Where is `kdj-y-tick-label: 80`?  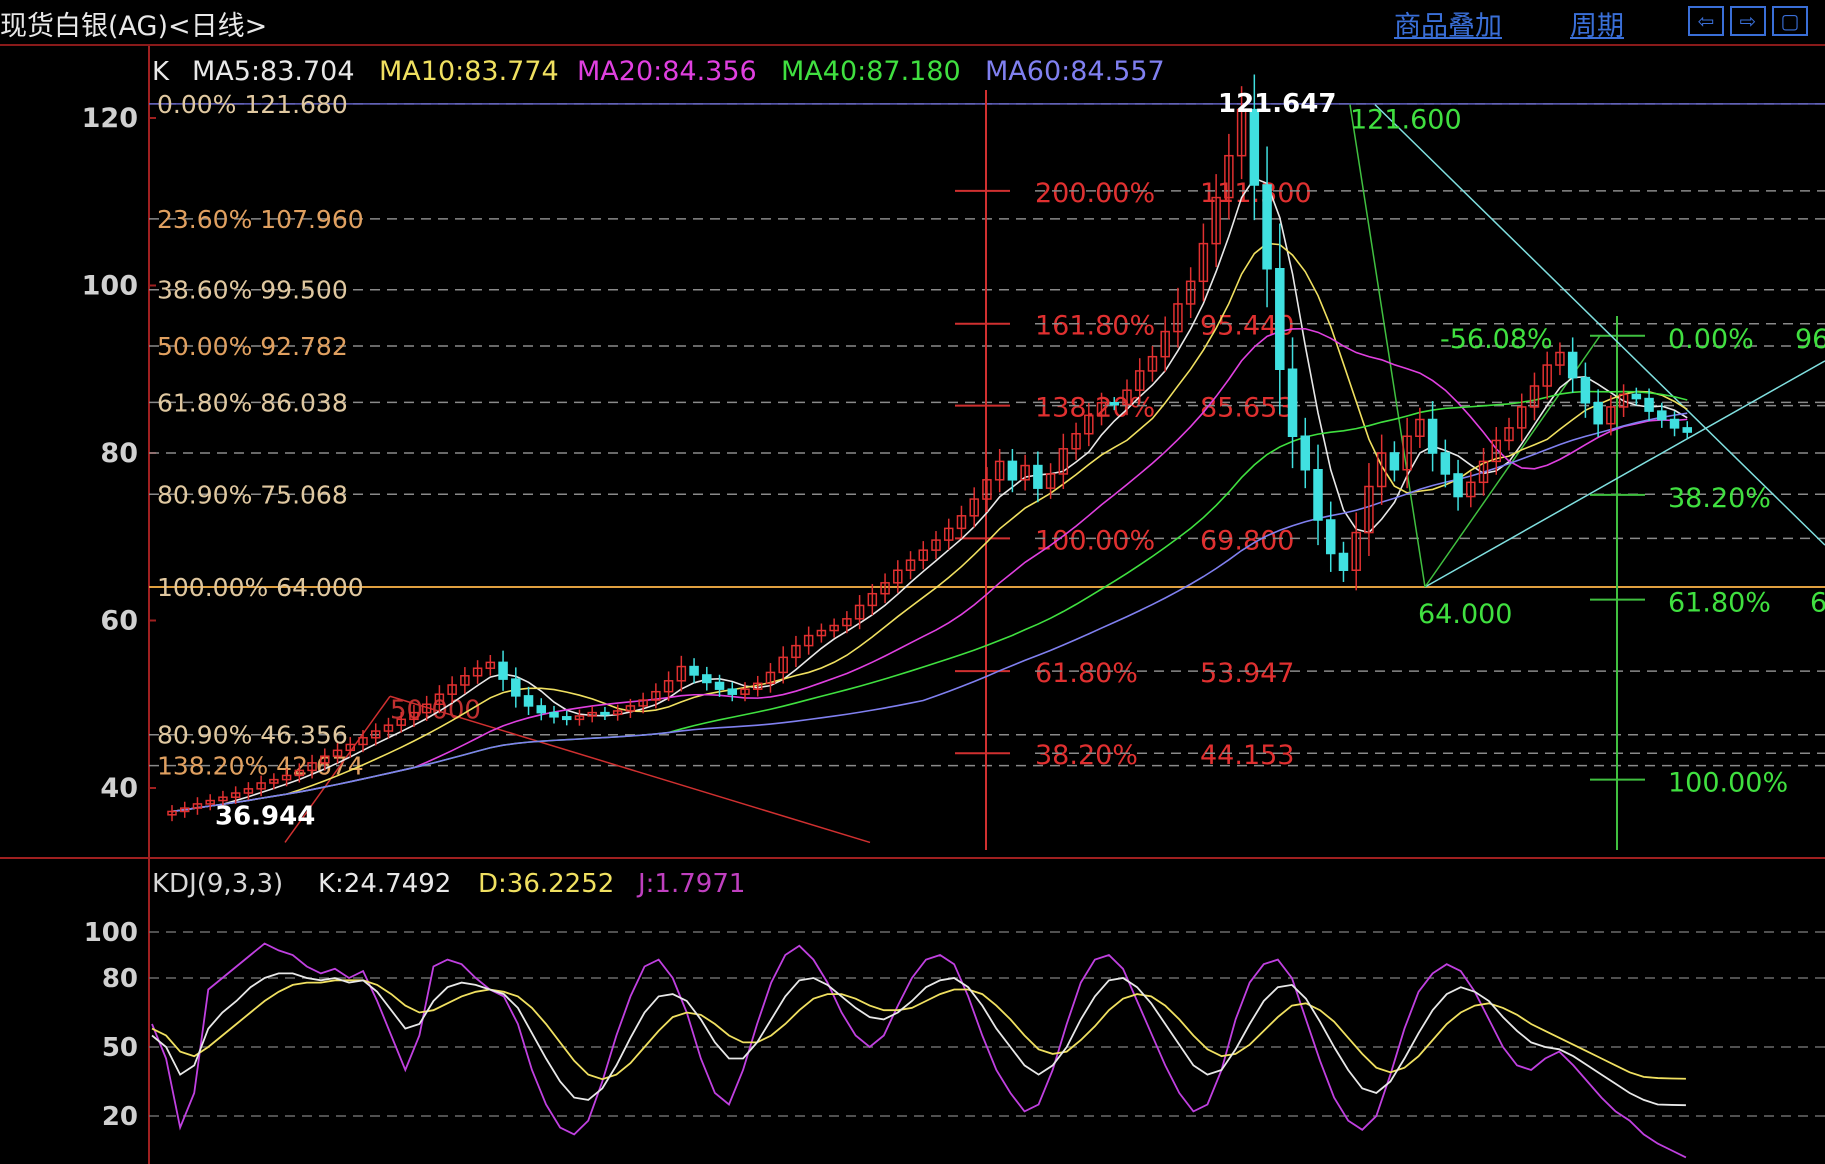
kdj-y-tick-label: 80 is located at coordinates (120, 979).